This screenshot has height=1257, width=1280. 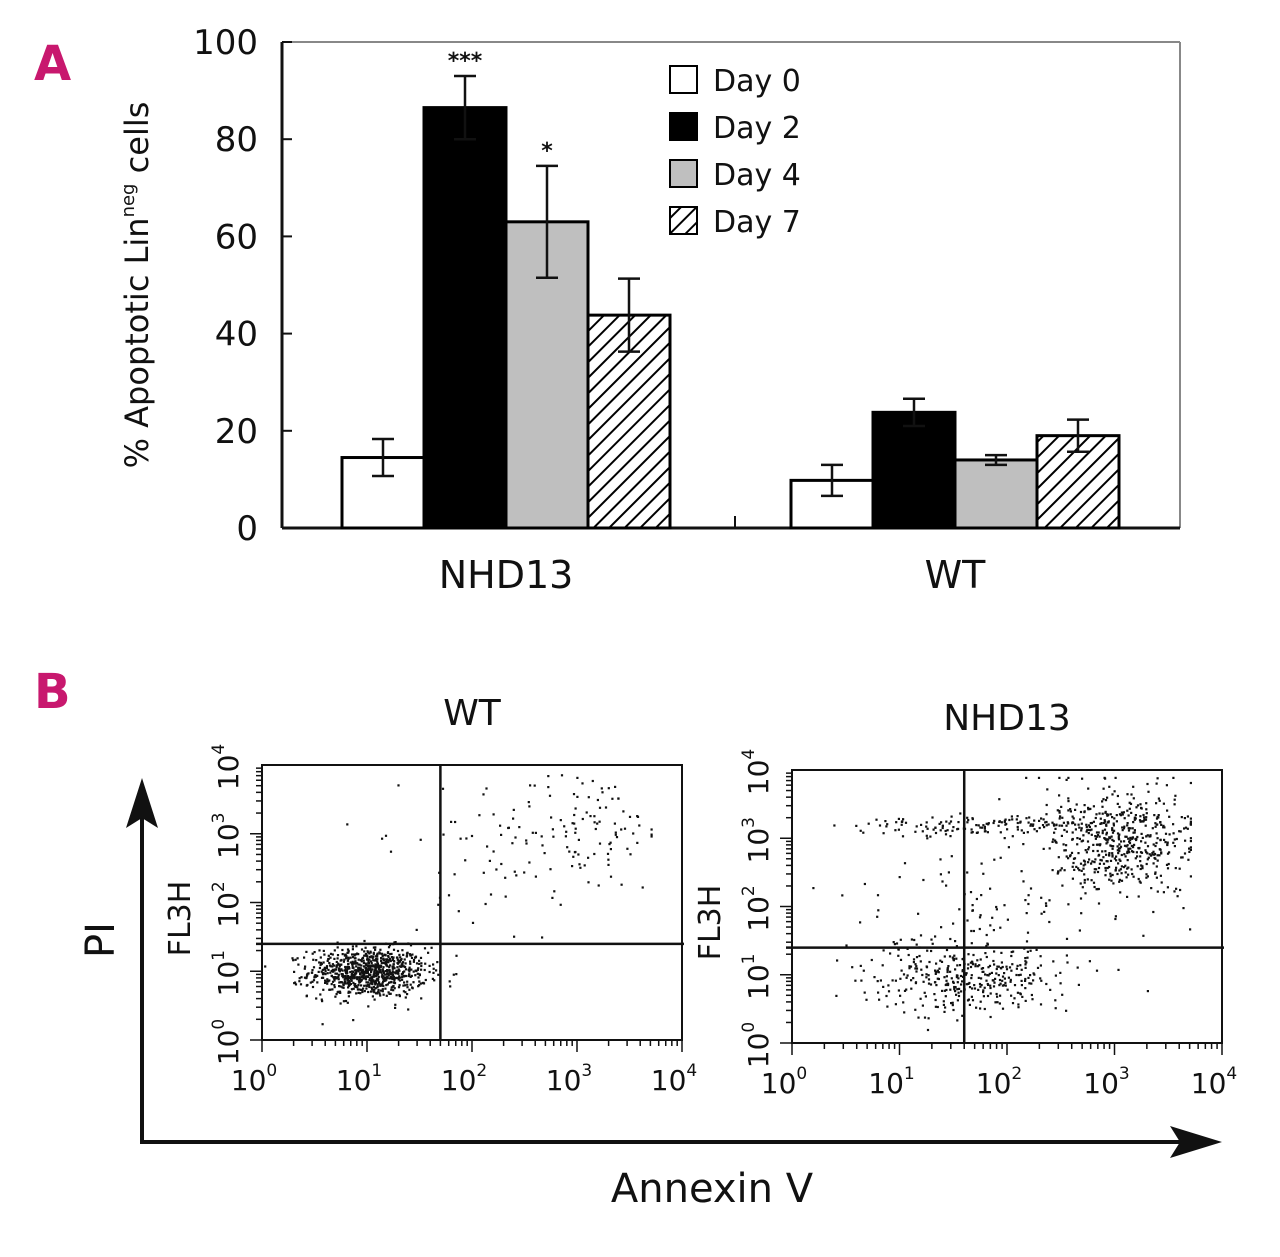 What do you see at coordinates (757, 128) in the screenshot?
I see `legend-label-day-2: Day 2` at bounding box center [757, 128].